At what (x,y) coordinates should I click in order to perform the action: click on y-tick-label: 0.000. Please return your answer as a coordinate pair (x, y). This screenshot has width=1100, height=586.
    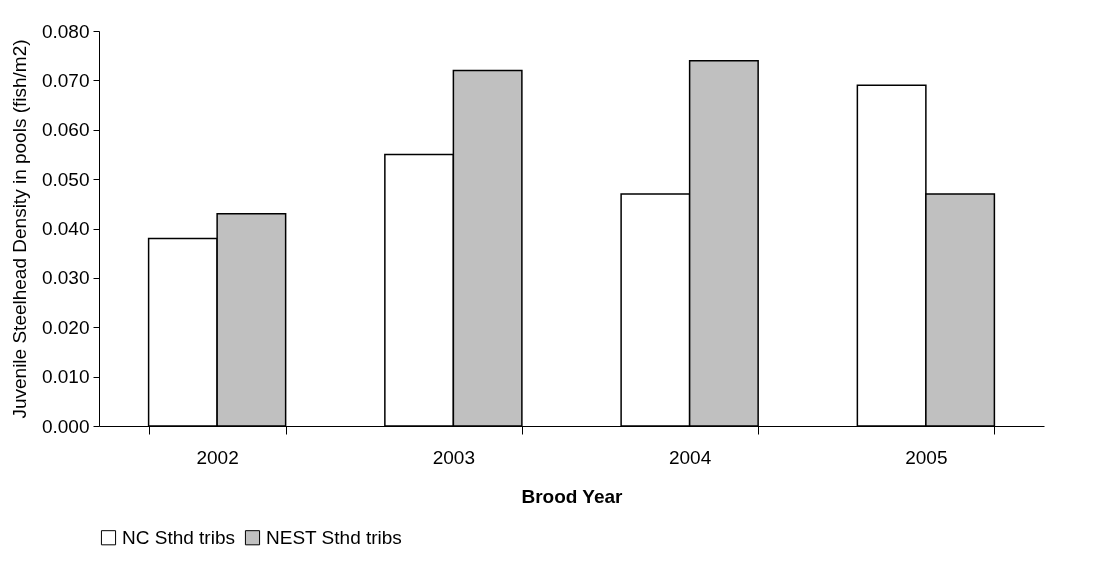
    Looking at the image, I should click on (65, 426).